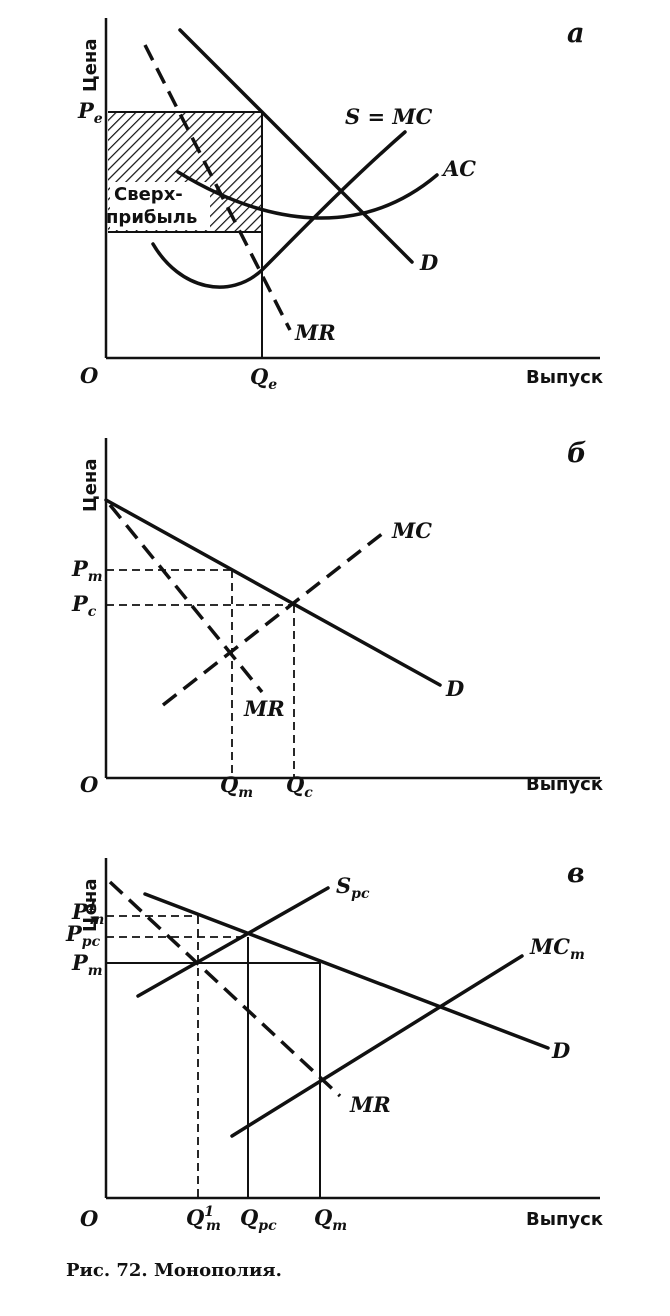 Image resolution: width=670 pixels, height=1316 pixels. Describe the element at coordinates (577, 453) in the screenshot. I see `panel-b-letter: б` at that location.